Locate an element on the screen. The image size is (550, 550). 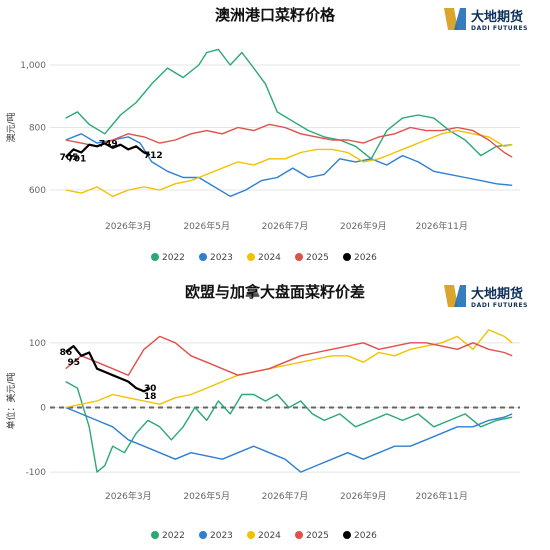
data-label: 30 is located at coordinates (150, 389).